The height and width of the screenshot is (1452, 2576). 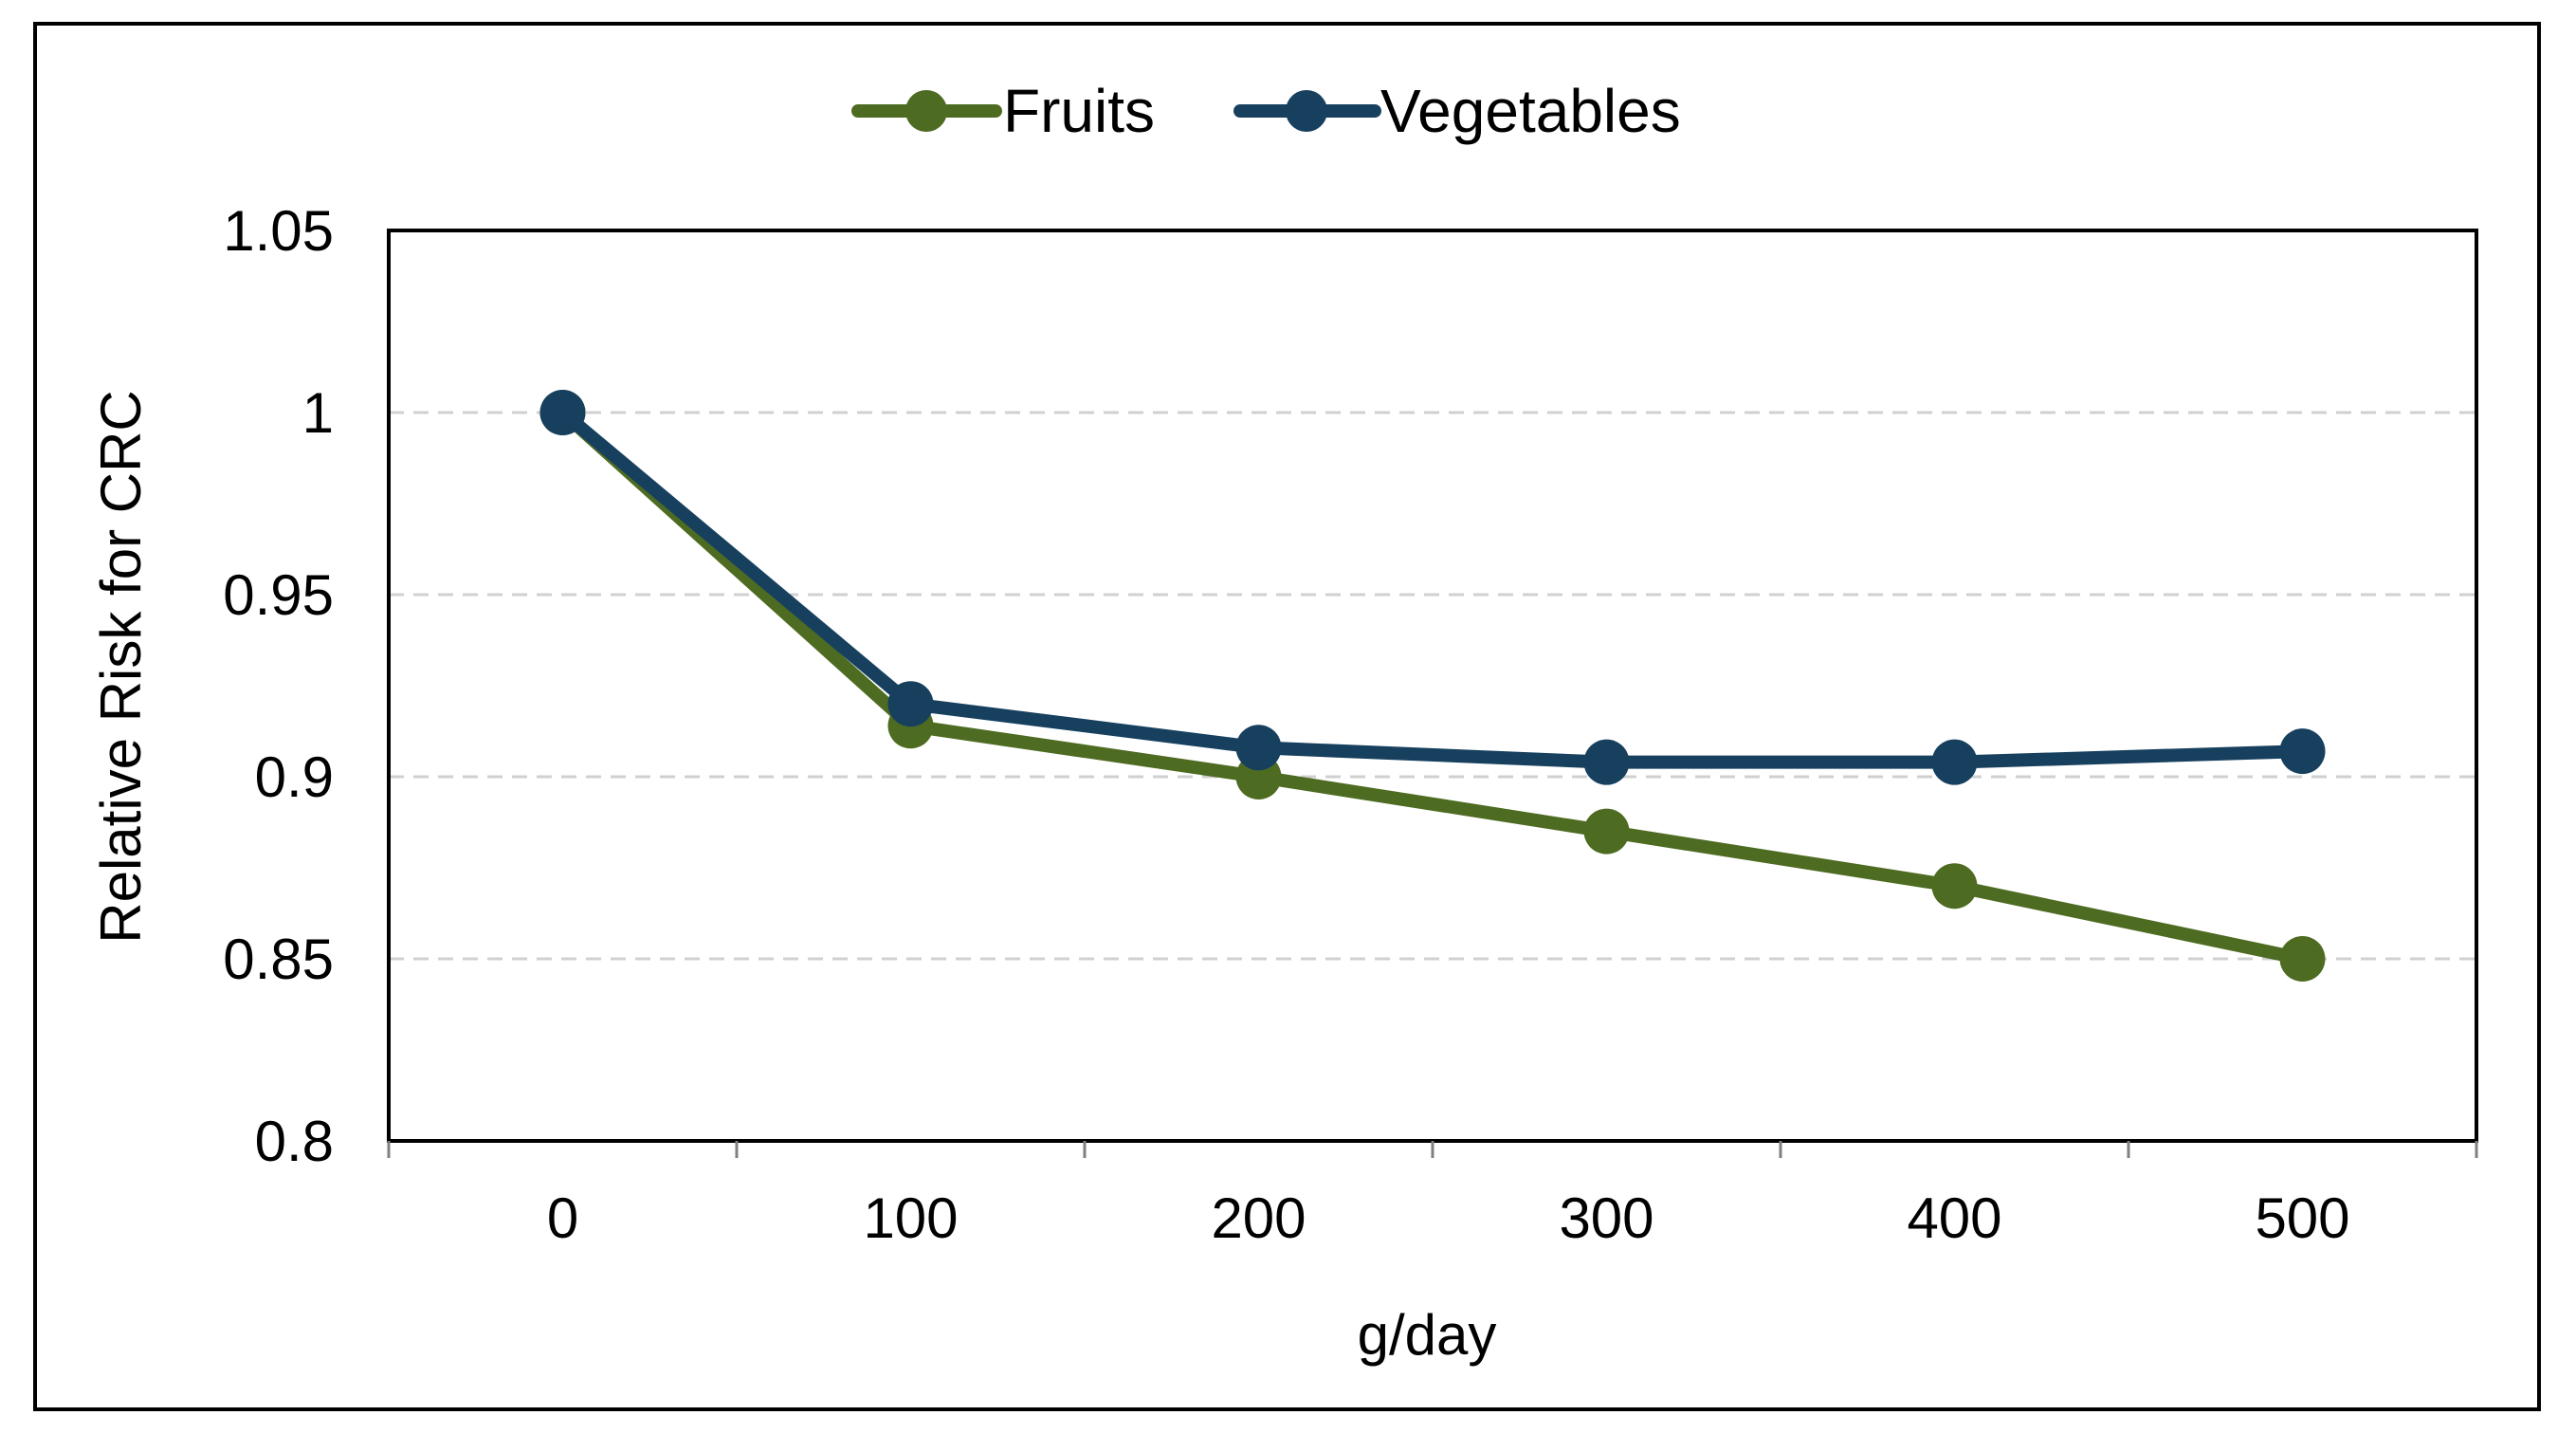 I want to click on x-tick-label: 0, so click(x=562, y=1218).